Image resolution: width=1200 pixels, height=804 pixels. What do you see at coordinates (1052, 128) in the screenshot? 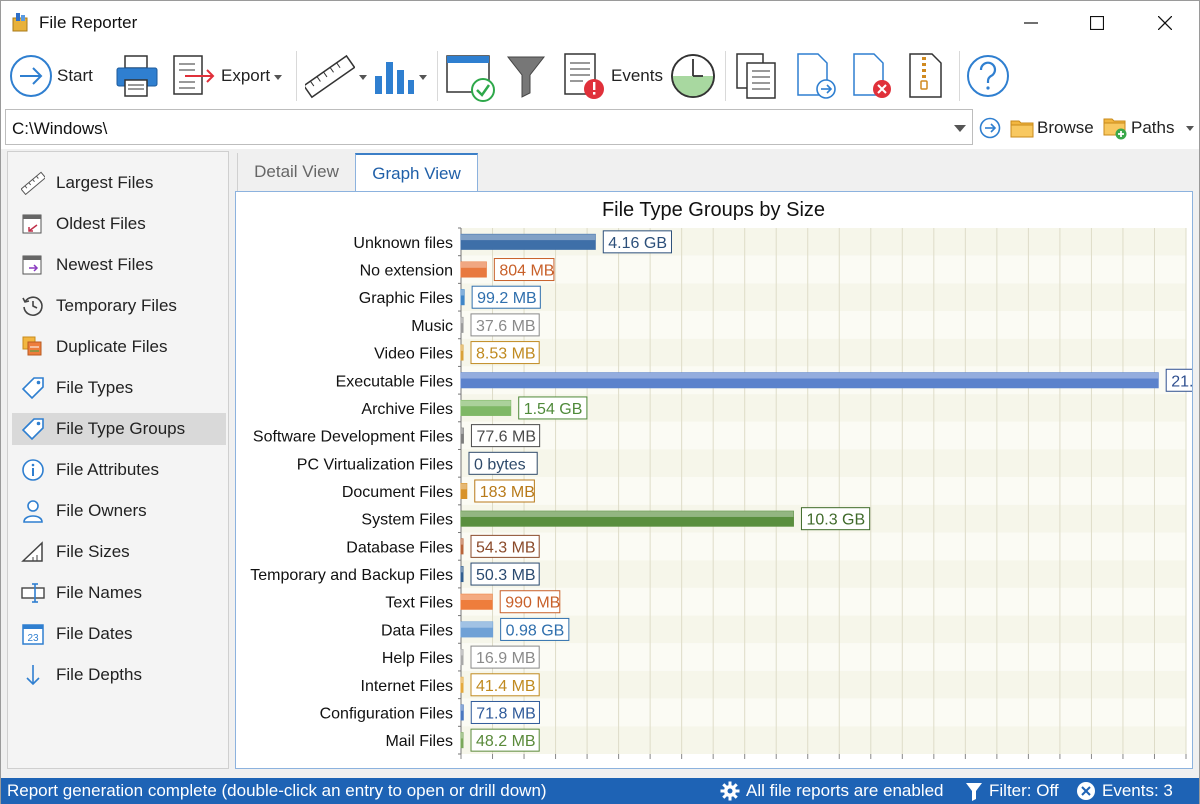
I see `browse-button: Browse` at bounding box center [1052, 128].